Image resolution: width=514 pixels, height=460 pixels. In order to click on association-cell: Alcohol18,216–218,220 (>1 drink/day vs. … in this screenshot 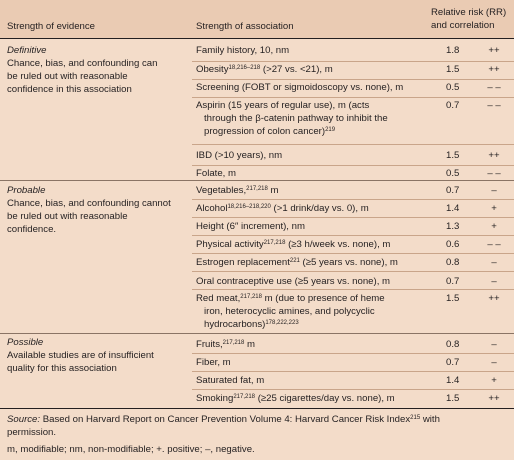, I will do `click(282, 208)`.